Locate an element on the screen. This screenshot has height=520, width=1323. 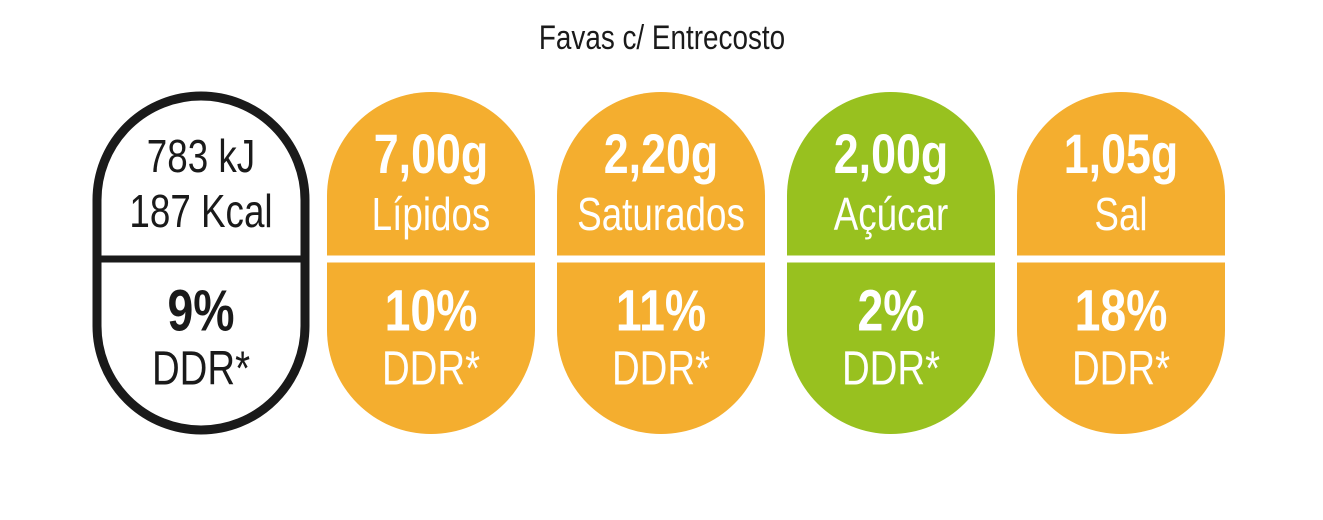
nutrient-amount: 2,20g is located at coordinates (661, 153).